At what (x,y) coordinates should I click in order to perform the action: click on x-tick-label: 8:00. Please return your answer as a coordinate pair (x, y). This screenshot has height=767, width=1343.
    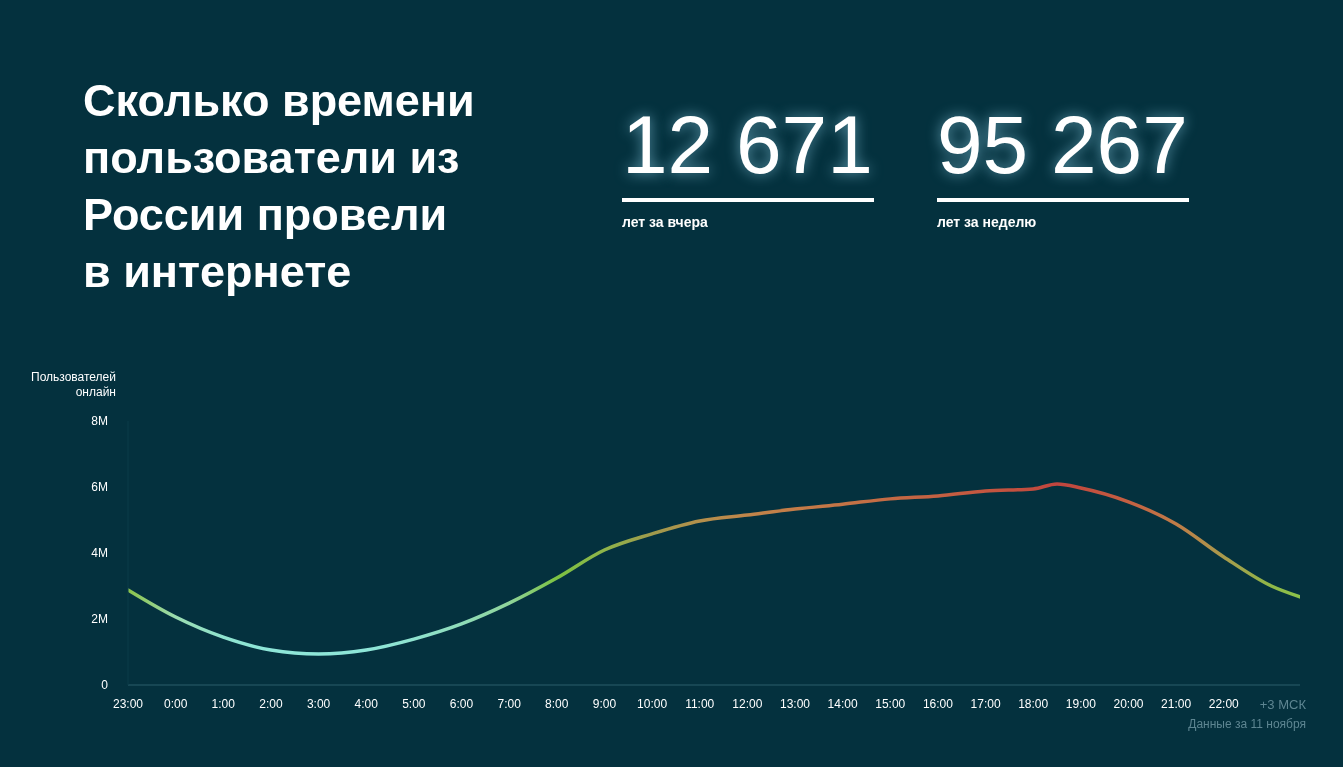
    Looking at the image, I should click on (557, 703).